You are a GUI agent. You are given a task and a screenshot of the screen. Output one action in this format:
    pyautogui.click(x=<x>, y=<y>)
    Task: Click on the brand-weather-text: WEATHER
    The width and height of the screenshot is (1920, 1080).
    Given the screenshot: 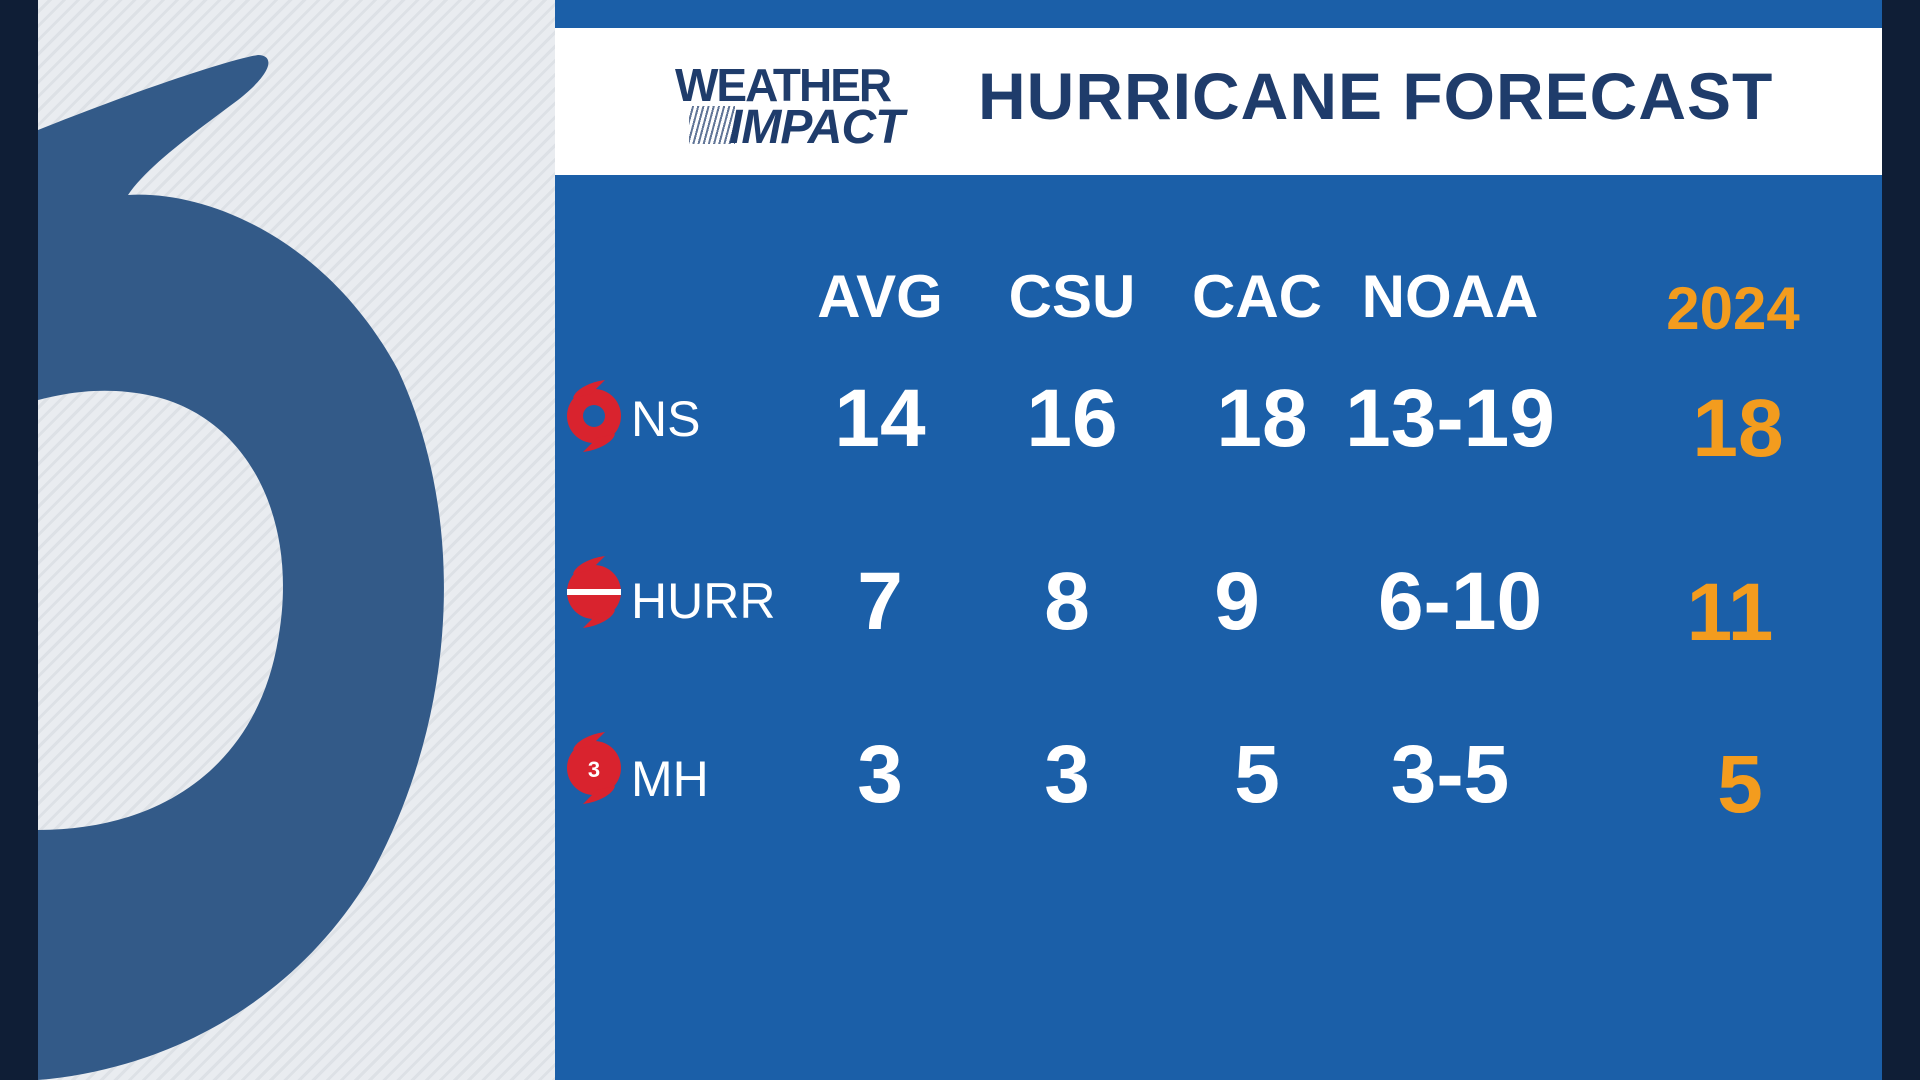 What is the action you would take?
    pyautogui.click(x=783, y=85)
    